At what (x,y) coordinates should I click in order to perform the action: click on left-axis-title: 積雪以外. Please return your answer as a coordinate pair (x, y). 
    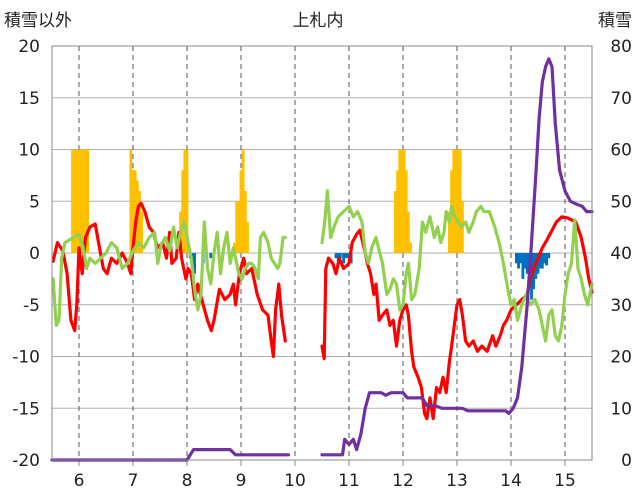
    Looking at the image, I should click on (38, 21).